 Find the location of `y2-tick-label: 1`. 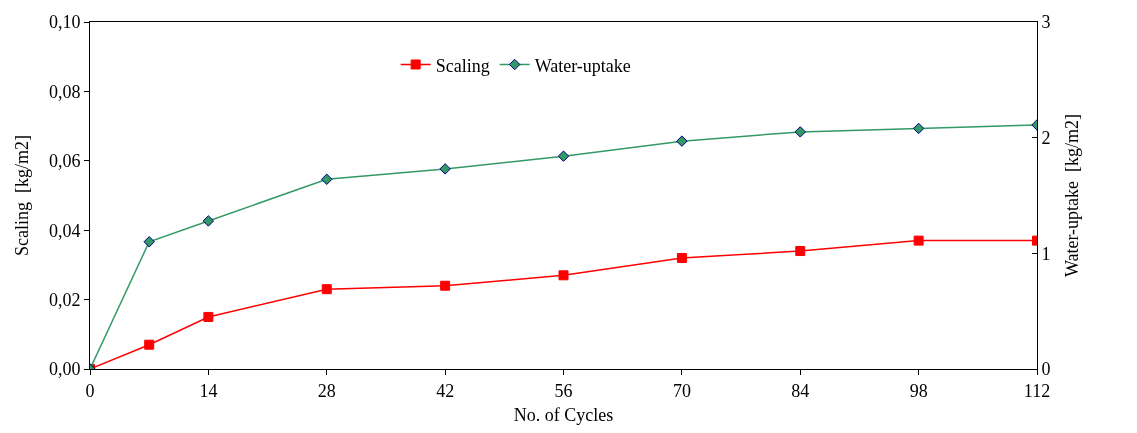

y2-tick-label: 1 is located at coordinates (1046, 253).